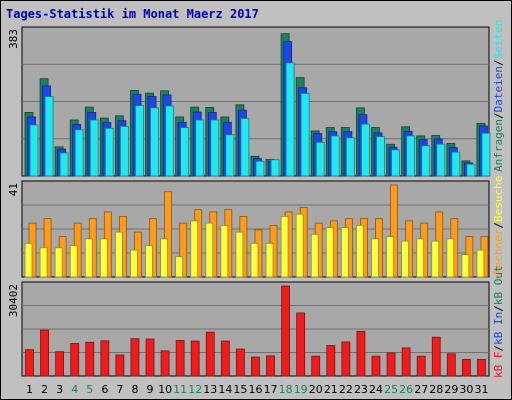  Describe the element at coordinates (361, 389) in the screenshot. I see `day-label: 23` at that location.